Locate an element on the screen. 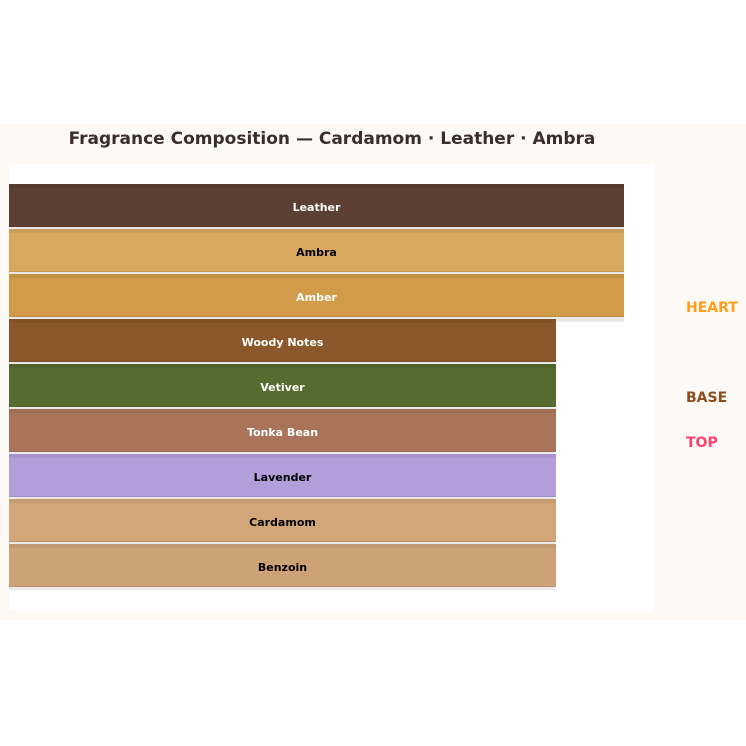  bar-ambra: Ambra is located at coordinates (316, 250).